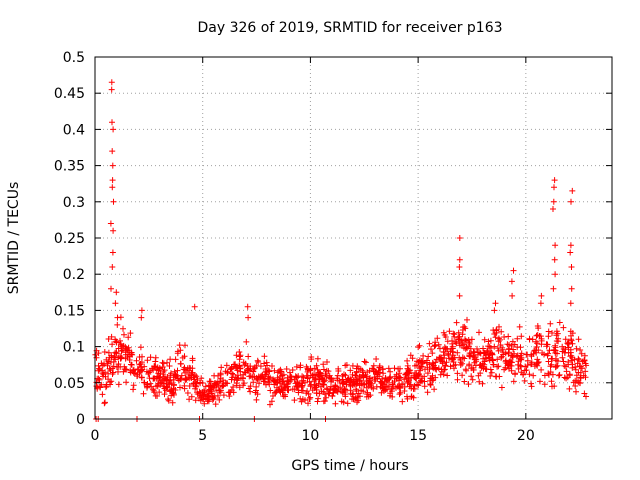 This screenshot has width=640, height=480. What do you see at coordinates (74, 275) in the screenshot?
I see `y-tick-label: 0.2` at bounding box center [74, 275].